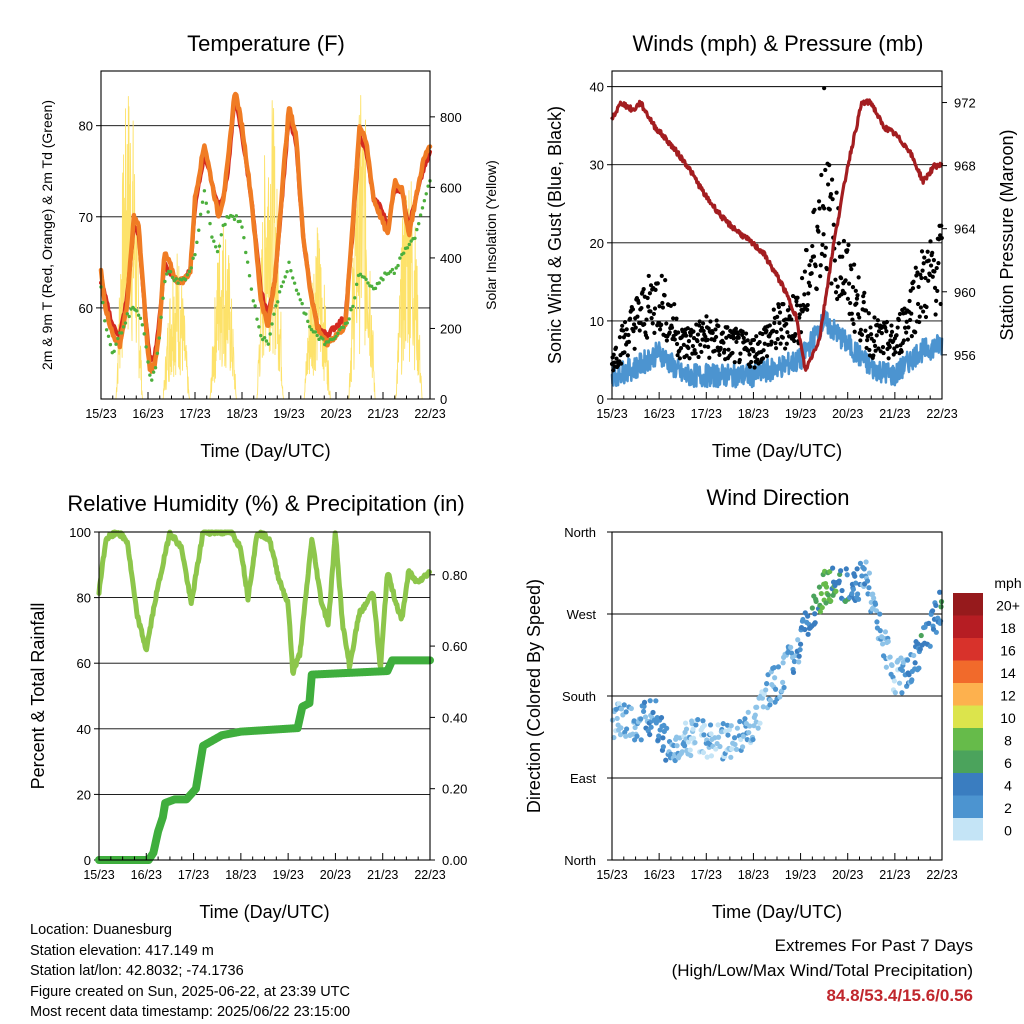 This screenshot has height=1024, width=1024. What do you see at coordinates (335, 875) in the screenshot?
I see `x-tick-label: 20/23` at bounding box center [335, 875].